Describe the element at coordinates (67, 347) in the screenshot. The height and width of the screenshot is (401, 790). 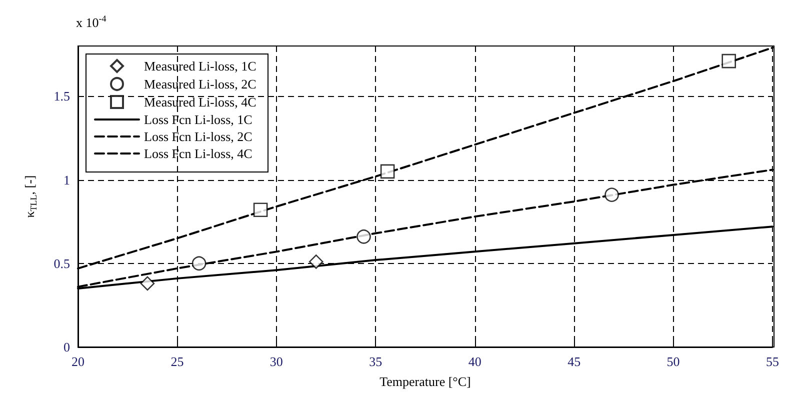
I see `y-tick-label: 0` at that location.